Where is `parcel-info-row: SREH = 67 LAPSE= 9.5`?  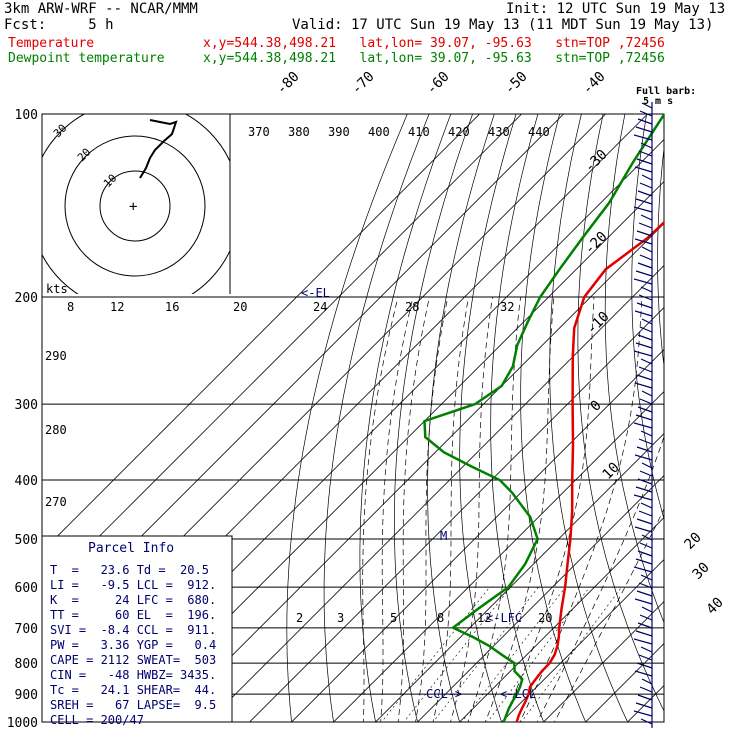 parcel-info-row: SREH = 67 LAPSE= 9.5 is located at coordinates (133, 705).